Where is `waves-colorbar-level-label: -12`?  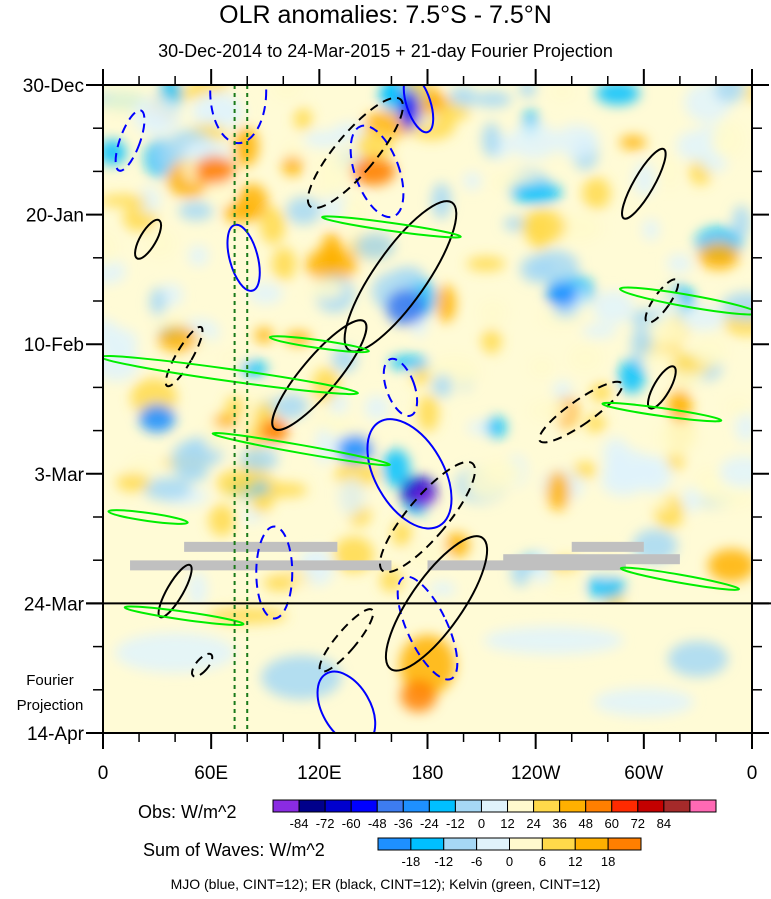 waves-colorbar-level-label: -12 is located at coordinates (443, 861).